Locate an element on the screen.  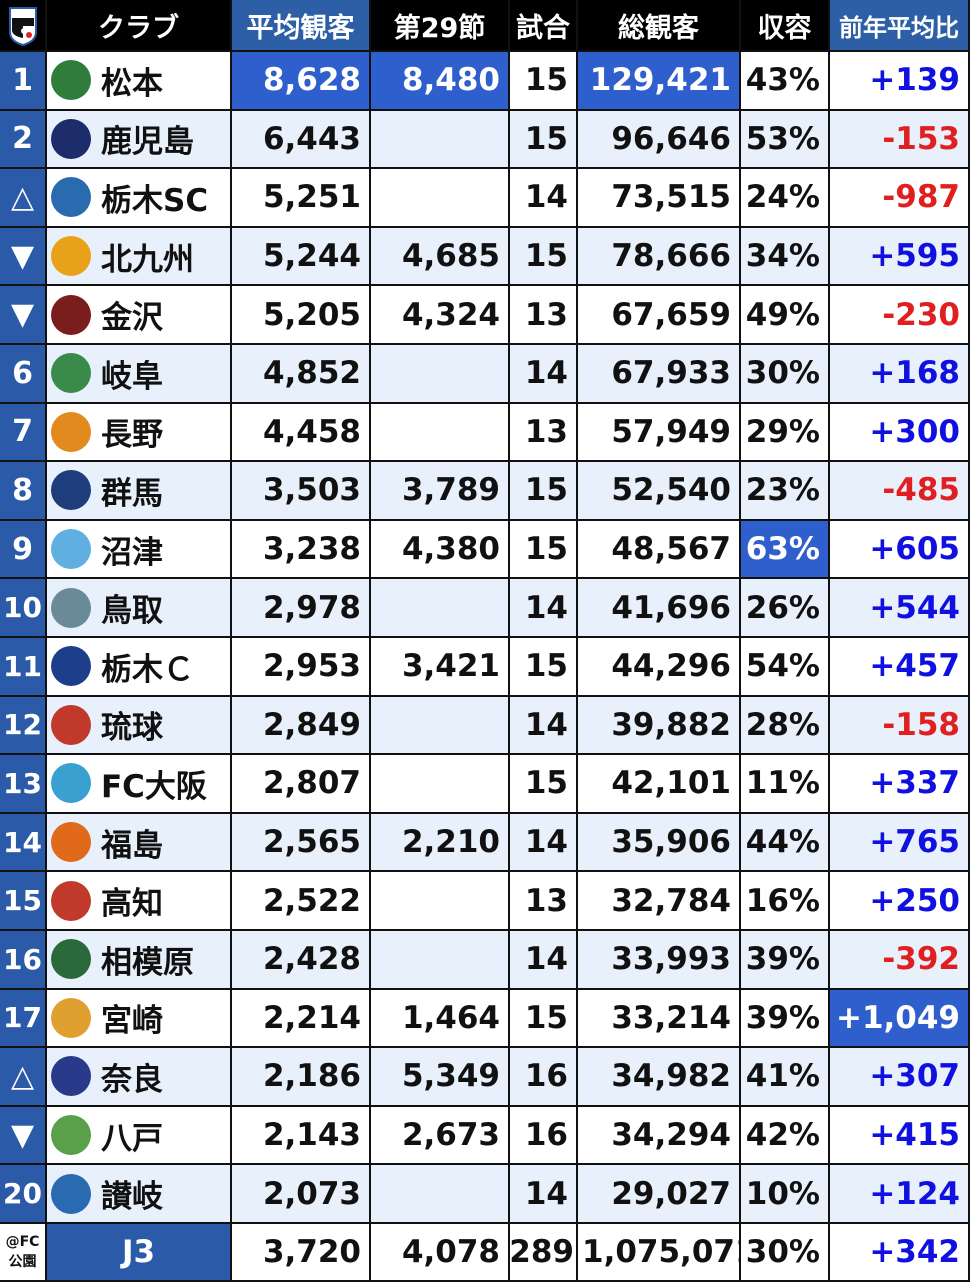
total-cell: 34,982 is located at coordinates (659, 1077).